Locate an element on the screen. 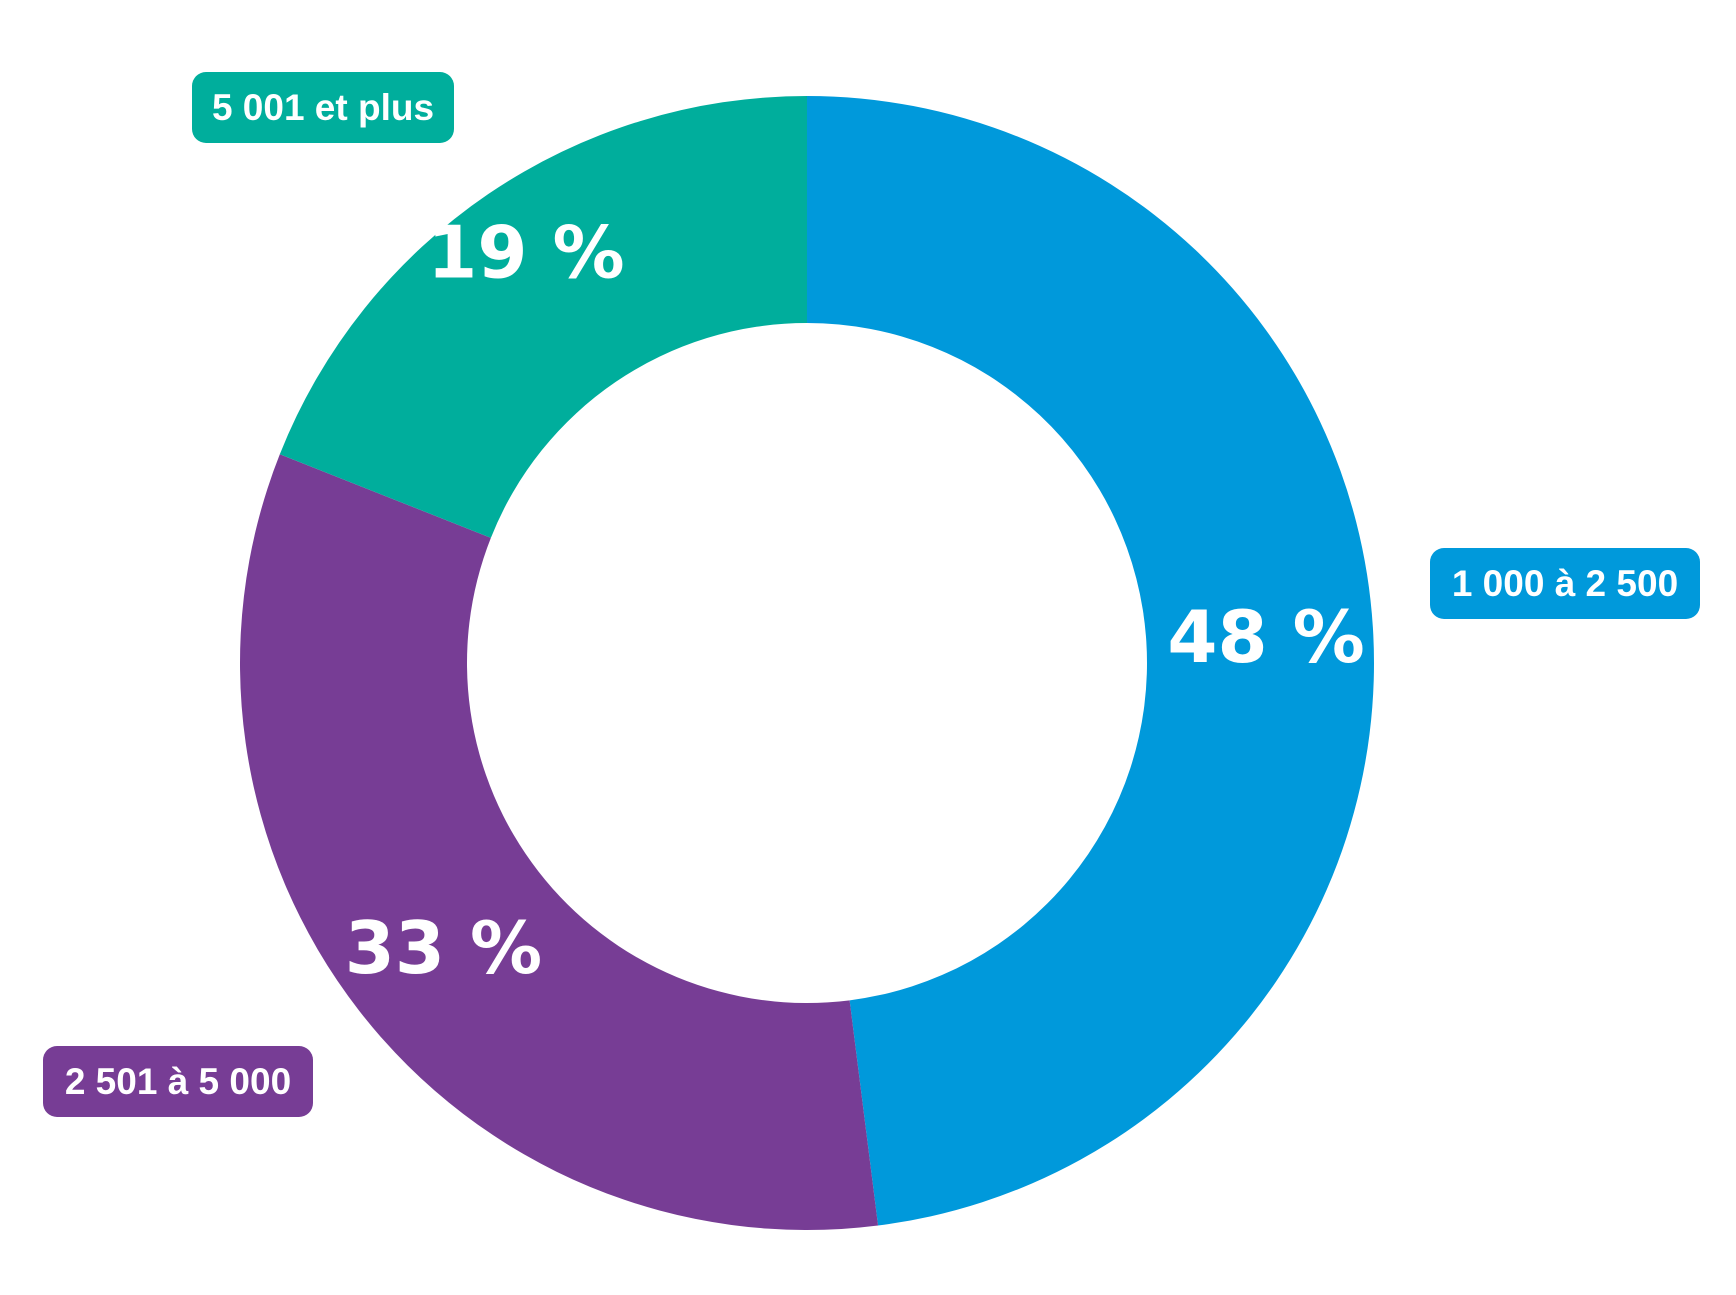 The height and width of the screenshot is (1295, 1736). pct-label-1000-2500: 48 % is located at coordinates (1265, 637).